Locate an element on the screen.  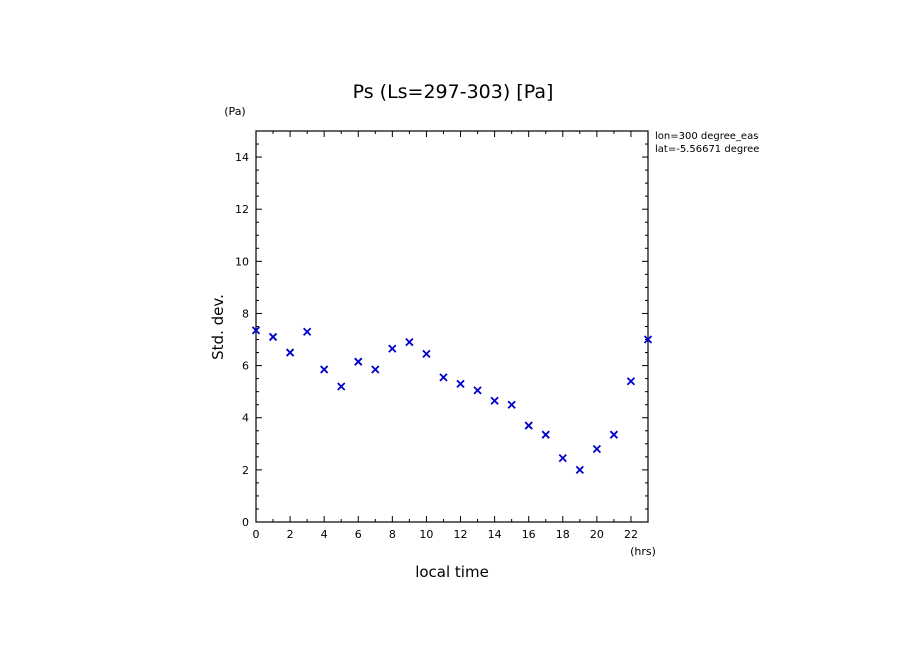
y-tick-label: 12 is located at coordinates (242, 209).